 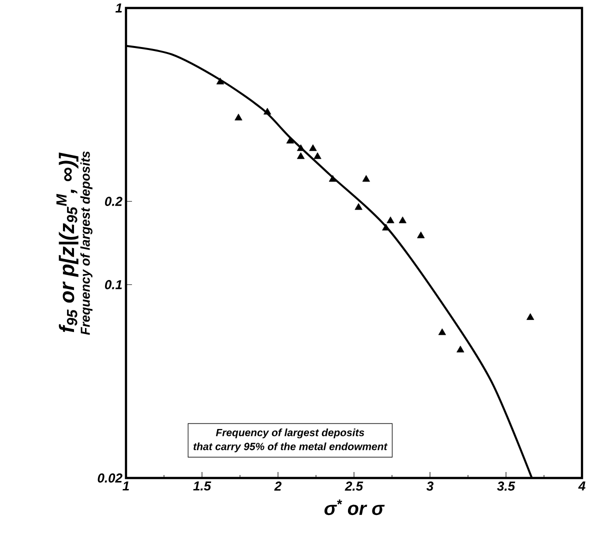 I want to click on x-tick-label: 3, so click(x=430, y=486).